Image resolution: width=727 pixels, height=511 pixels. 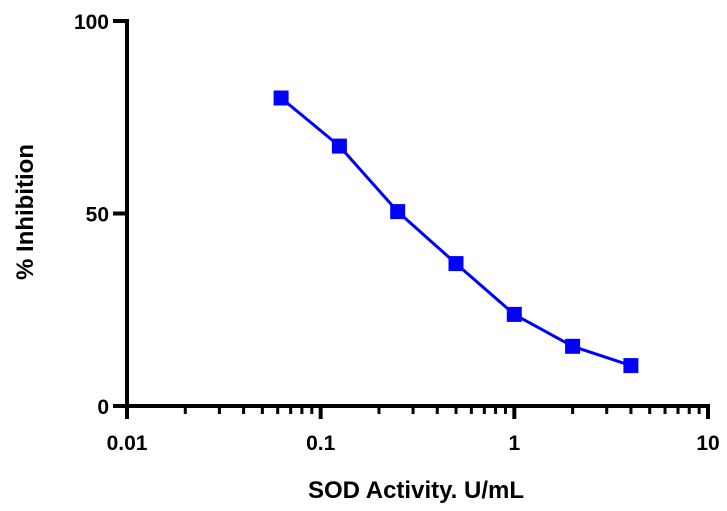 I want to click on x-tick-label: 0.1, so click(x=321, y=443).